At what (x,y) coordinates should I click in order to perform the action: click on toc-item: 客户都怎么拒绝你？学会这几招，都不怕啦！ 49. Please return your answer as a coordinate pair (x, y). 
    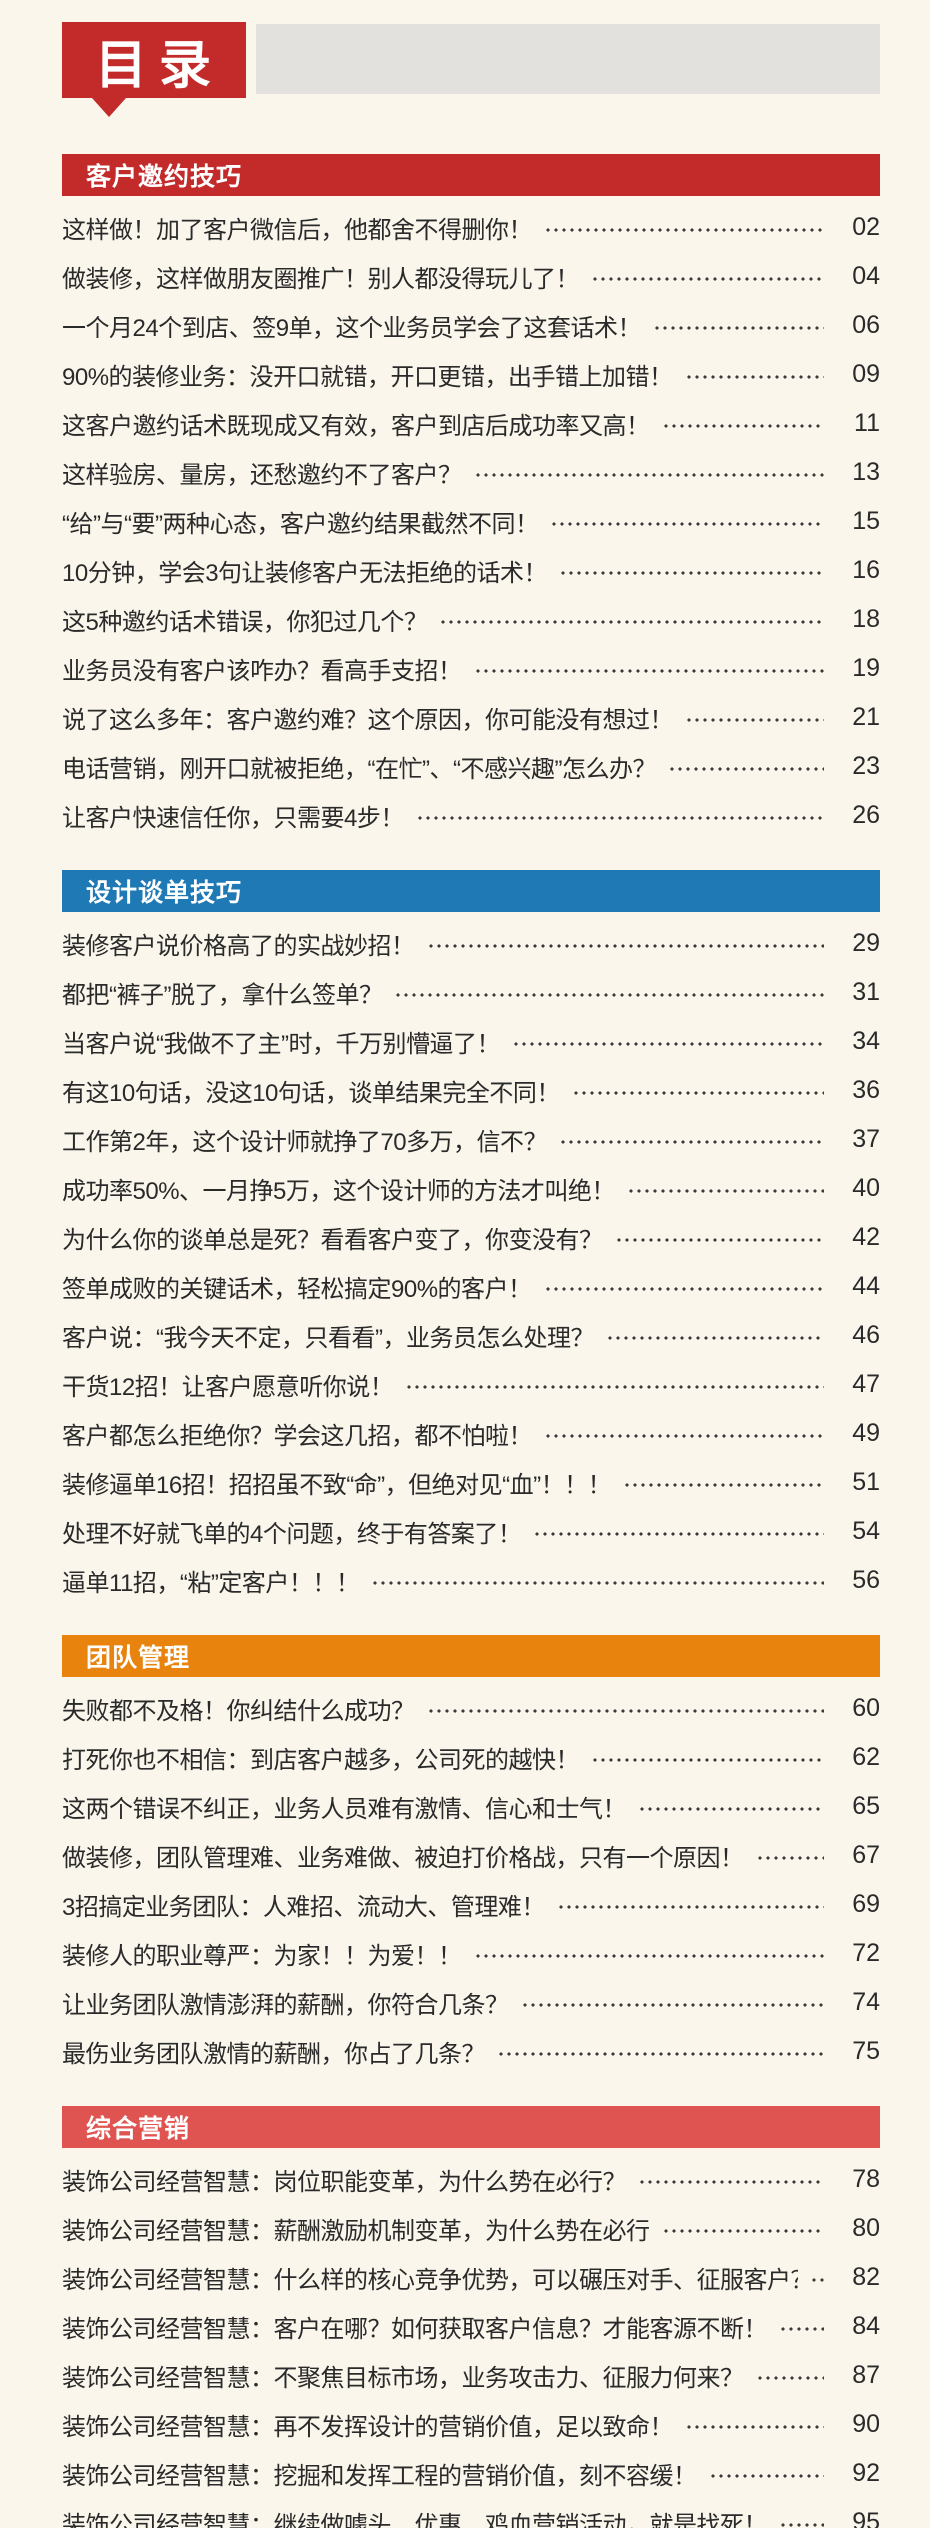
    Looking at the image, I should click on (471, 1433).